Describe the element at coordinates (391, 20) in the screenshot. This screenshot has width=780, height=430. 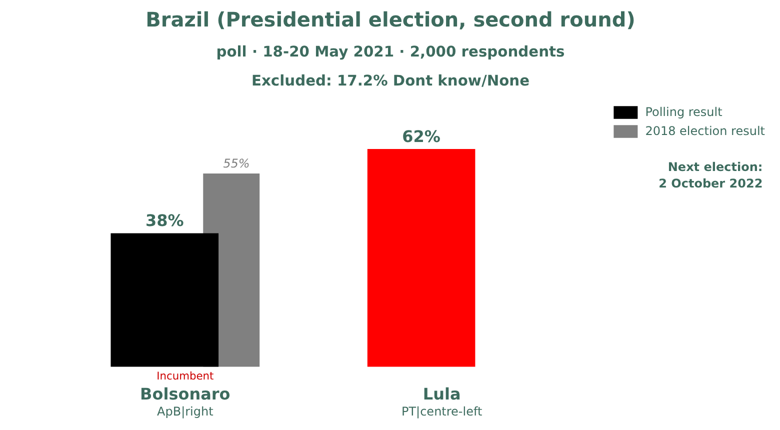
I see `chart-title: Brazil (Presidential election, second round)` at that location.